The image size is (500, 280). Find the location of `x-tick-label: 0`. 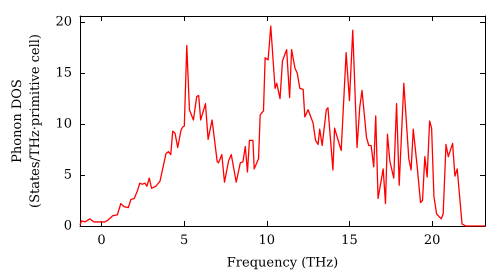

x-tick-label: 0 is located at coordinates (101, 240).